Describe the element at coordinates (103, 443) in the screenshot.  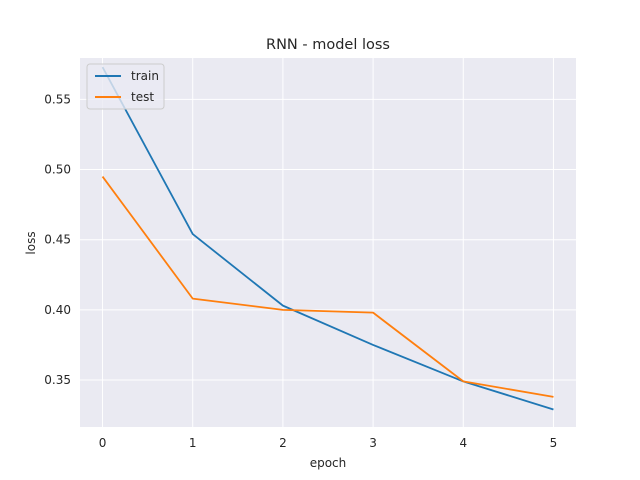
I see `x-tick-label: 0` at that location.